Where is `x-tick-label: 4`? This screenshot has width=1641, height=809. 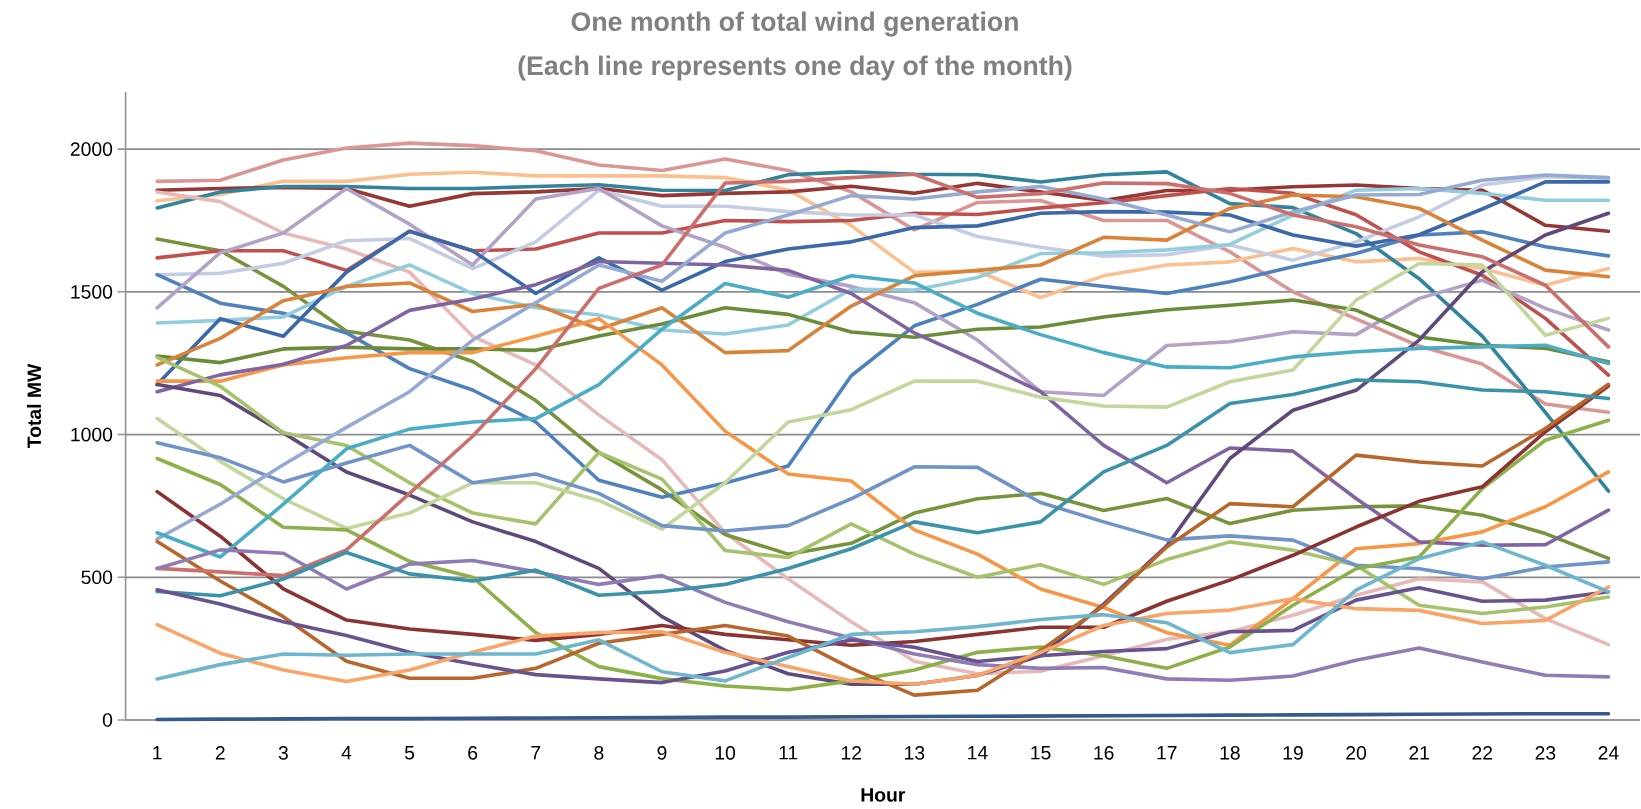
x-tick-label: 4 is located at coordinates (346, 753).